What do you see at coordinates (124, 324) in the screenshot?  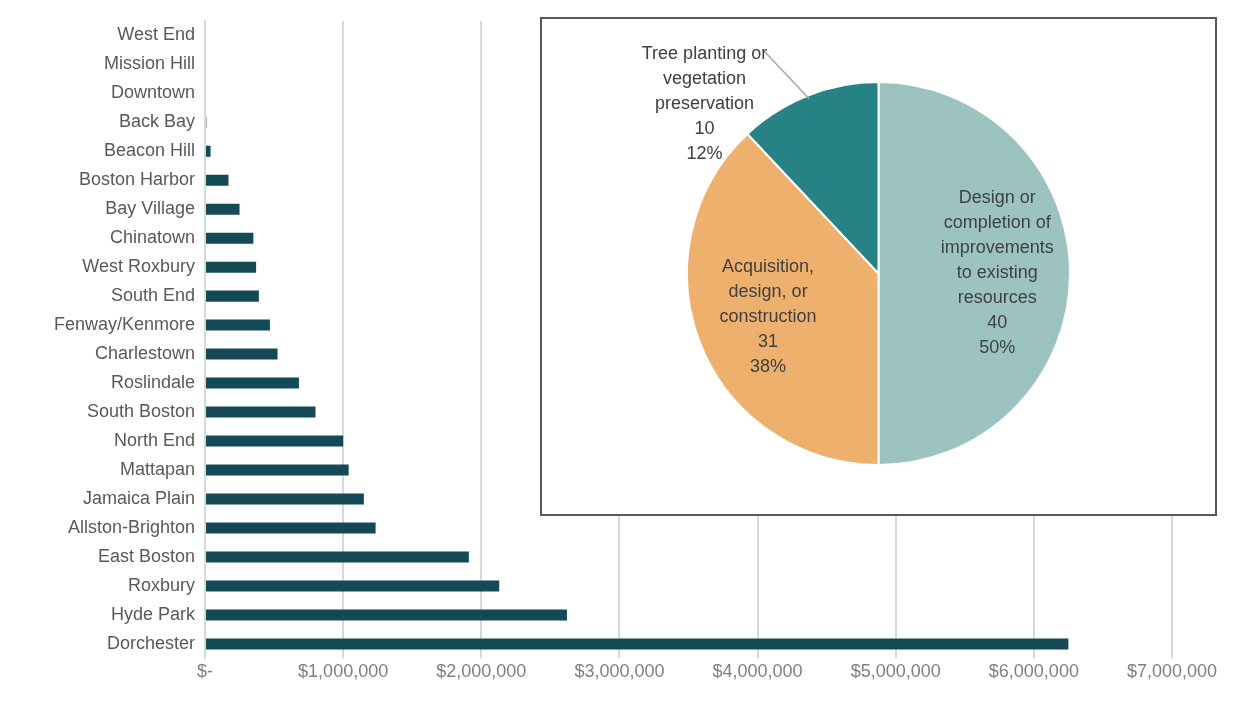 I see `y-tick-label: Fenway/Kenmore` at bounding box center [124, 324].